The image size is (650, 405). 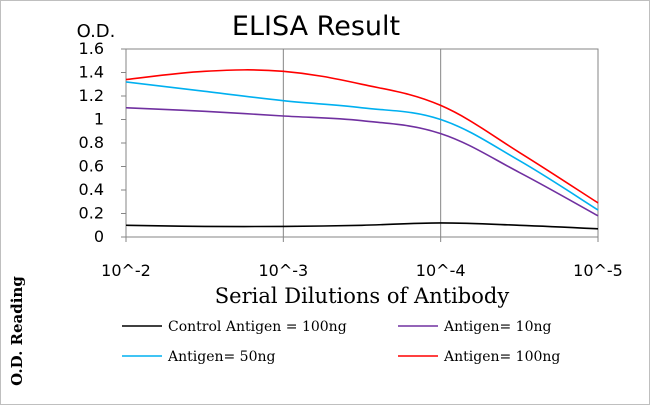 I want to click on y-tick-label: 1, so click(x=99, y=119).